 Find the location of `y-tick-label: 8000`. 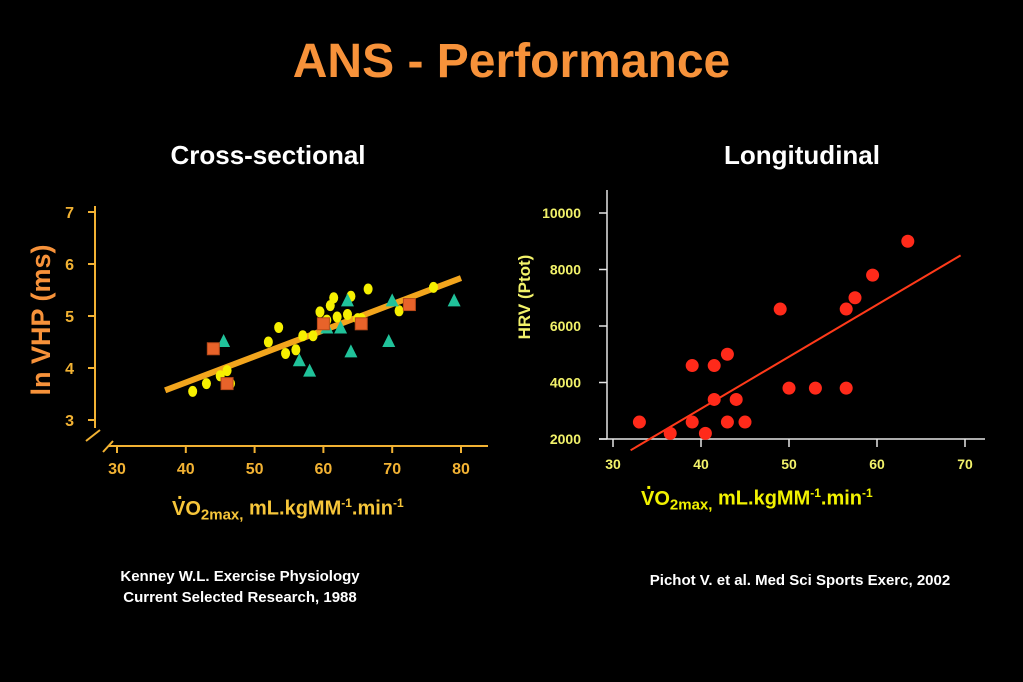

y-tick-label: 8000 is located at coordinates (565, 270).